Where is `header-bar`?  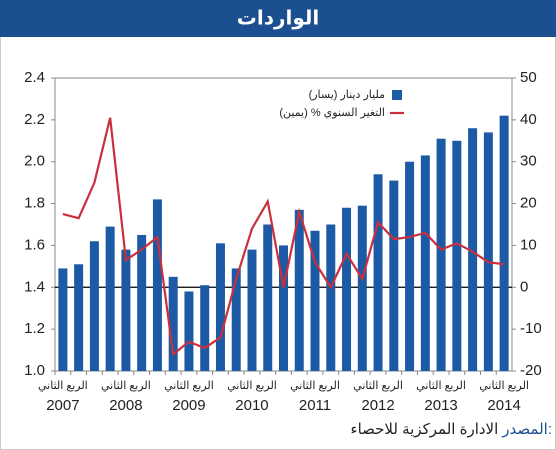 header-bar is located at coordinates (278, 18).